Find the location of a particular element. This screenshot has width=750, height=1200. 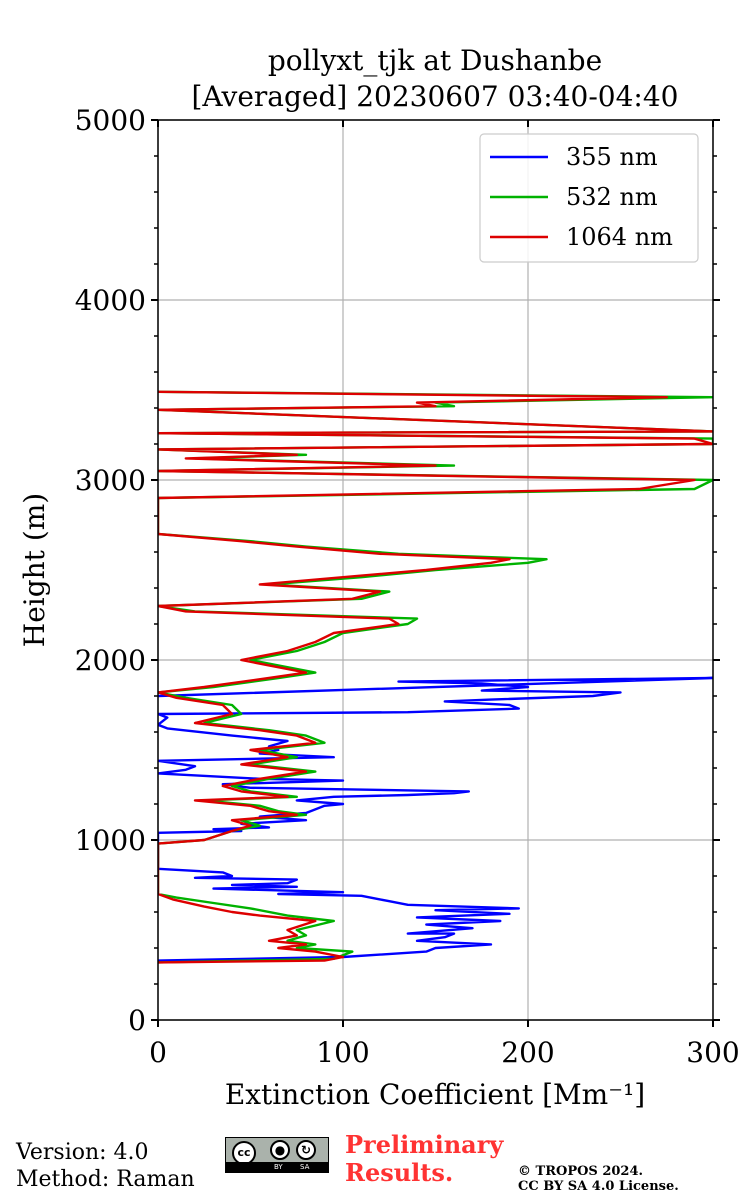

cc-by-text: BY is located at coordinates (278, 1167).